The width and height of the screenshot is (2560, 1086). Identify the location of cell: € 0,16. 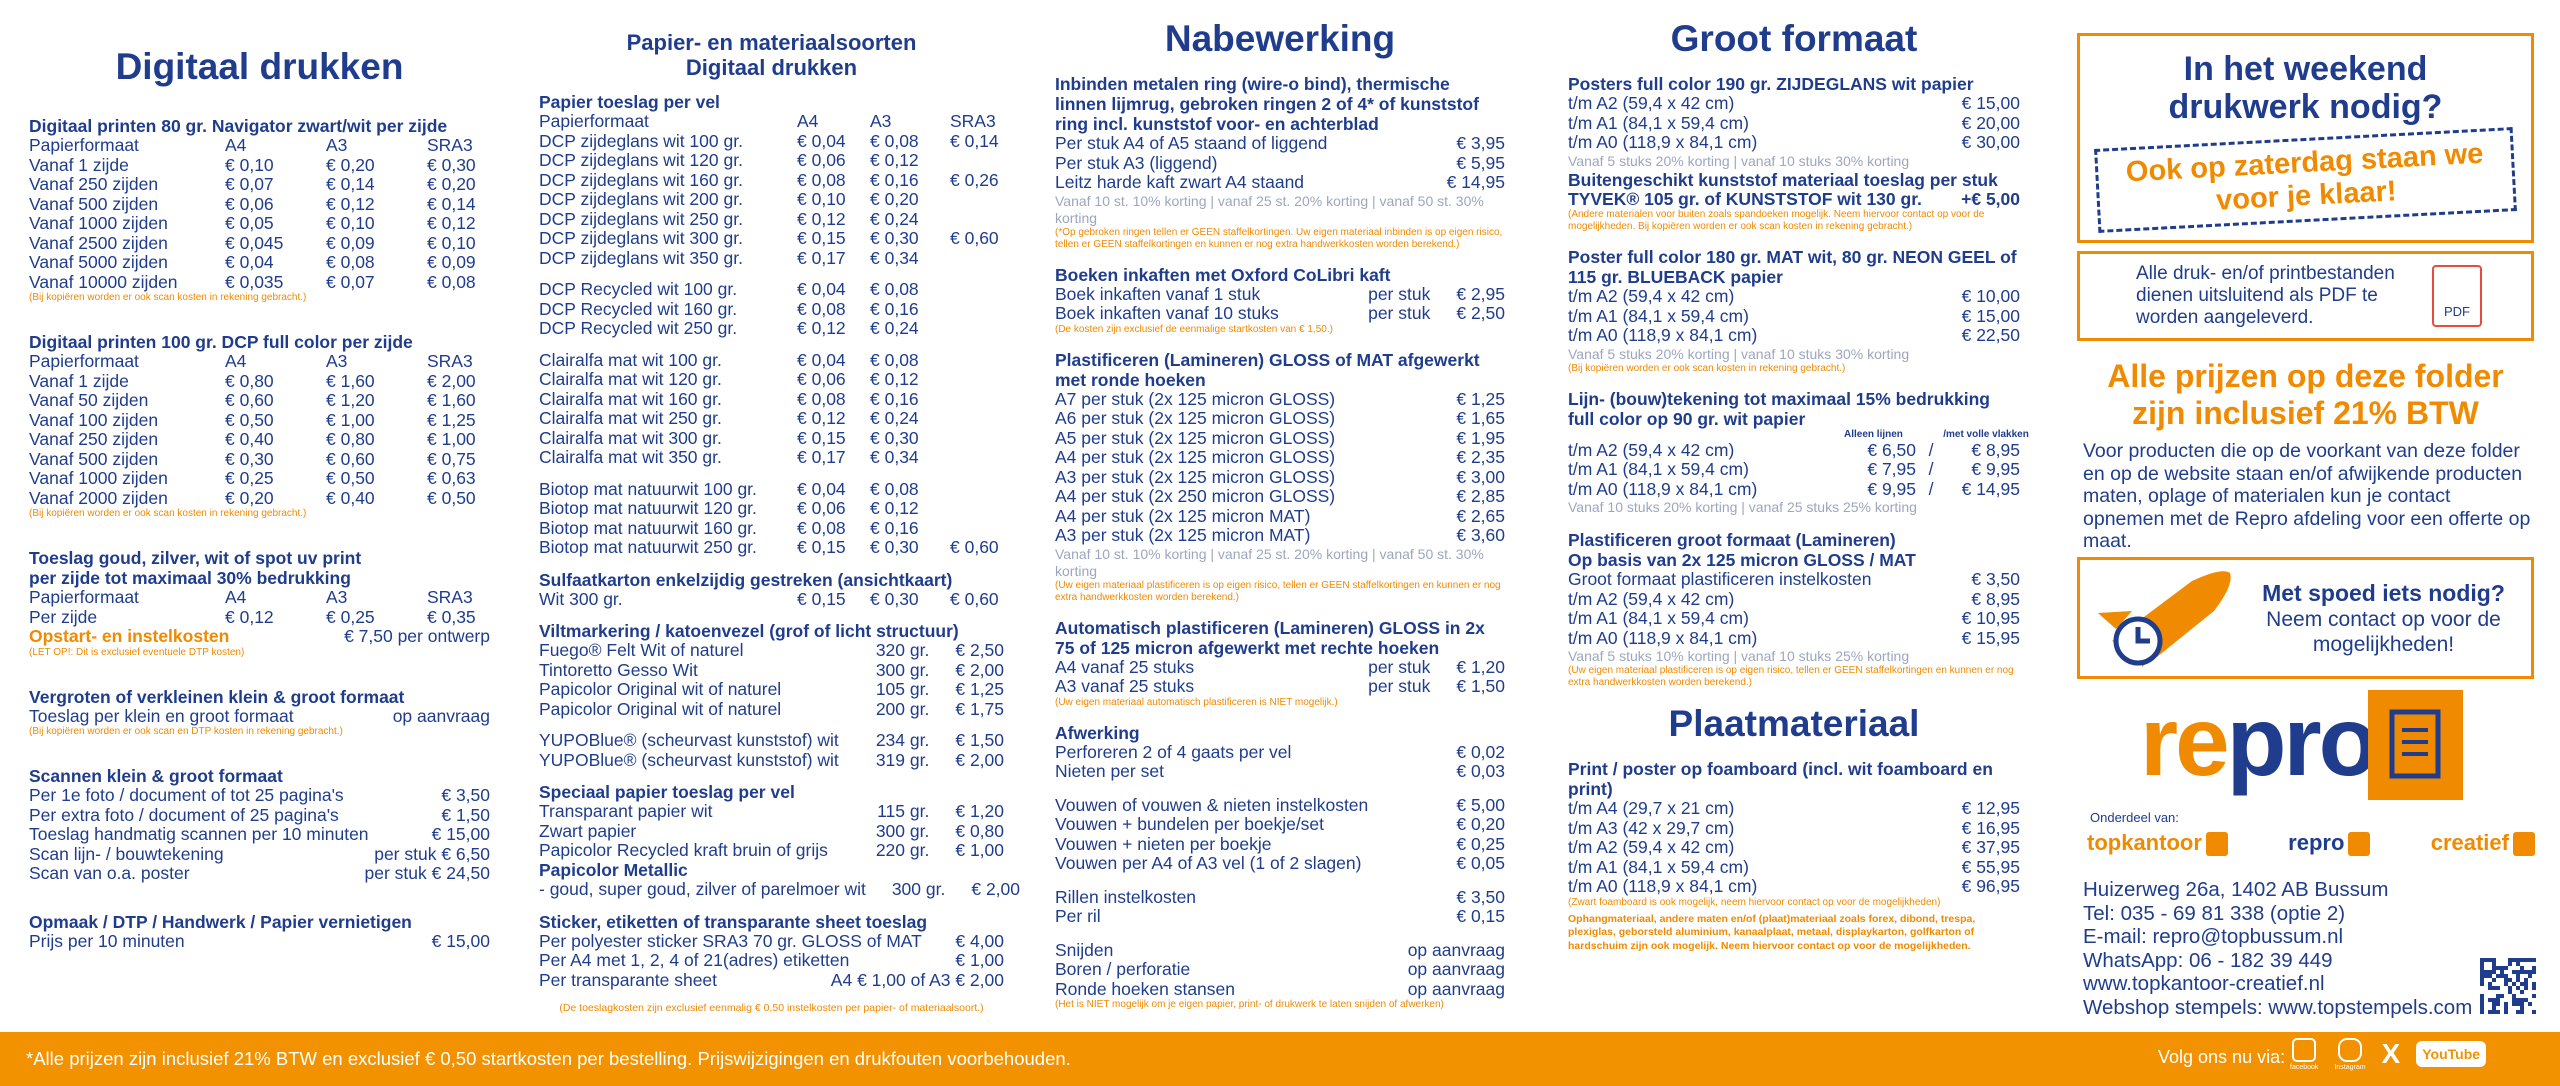
(894, 308).